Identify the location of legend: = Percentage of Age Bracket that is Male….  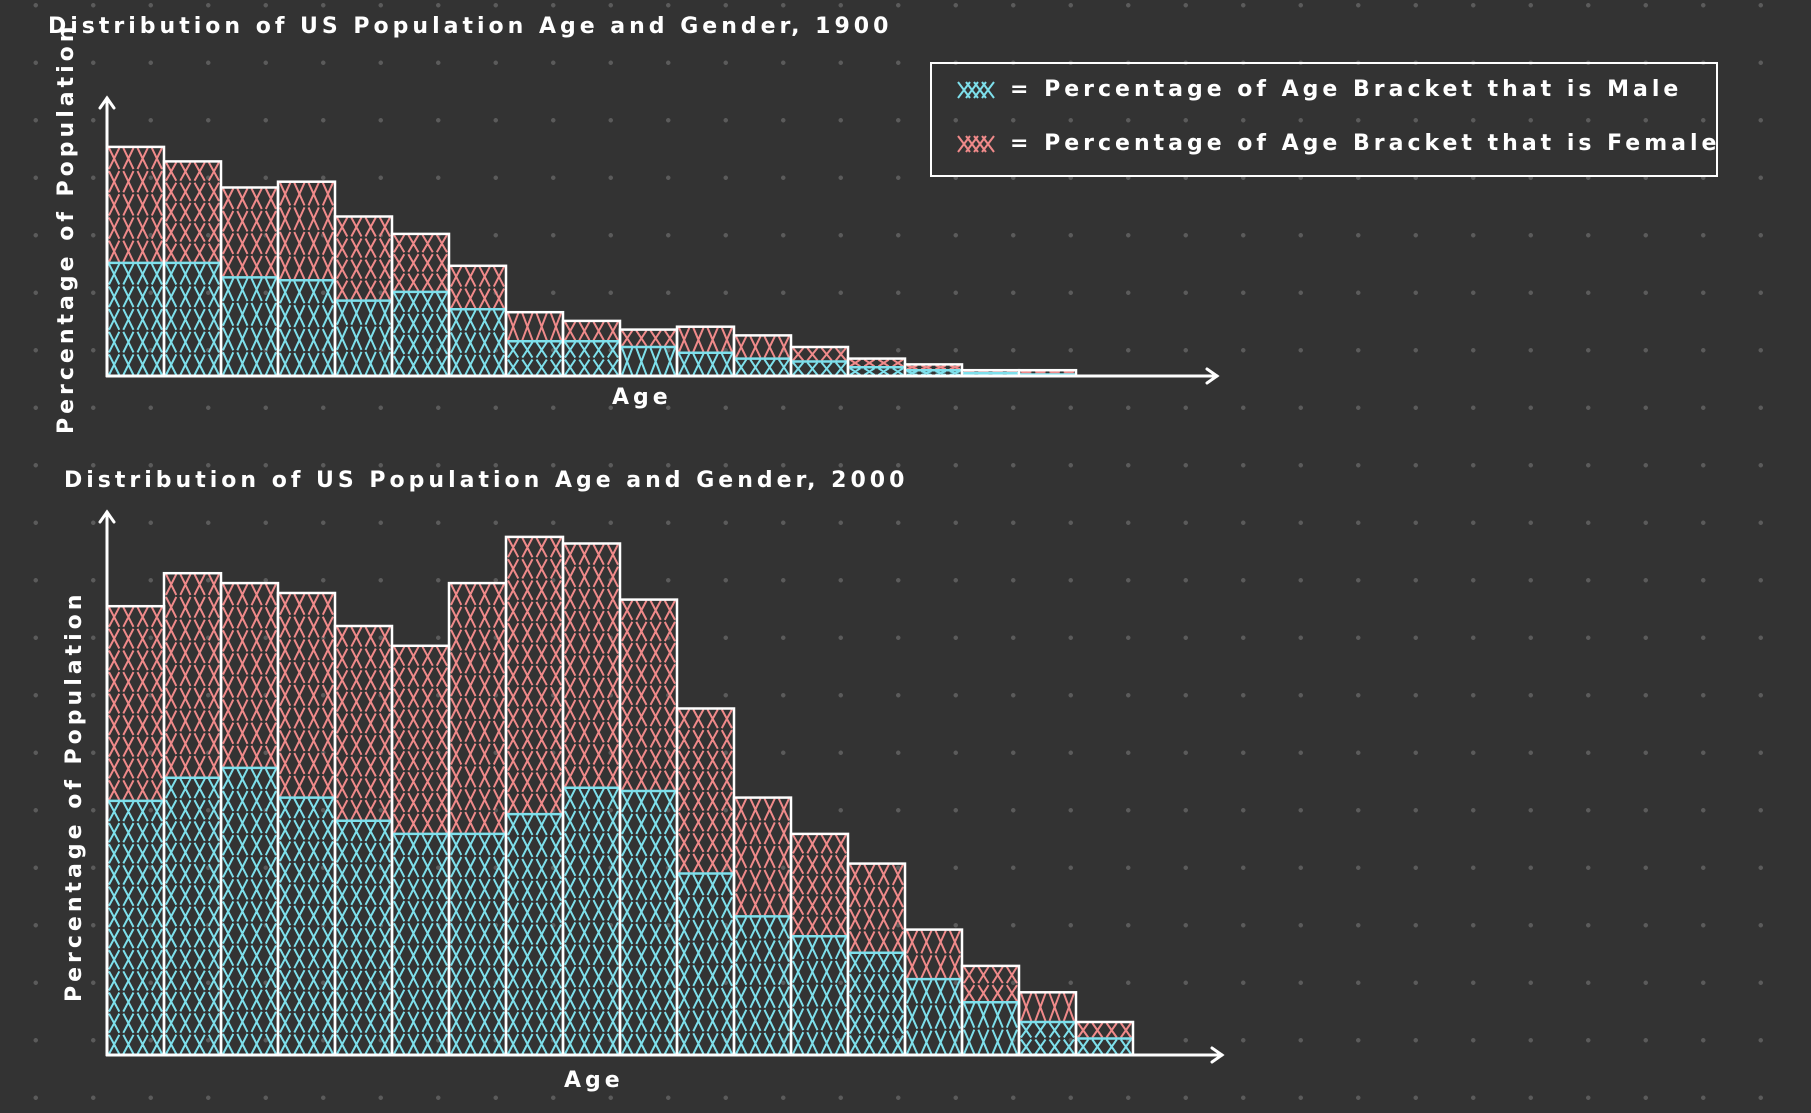
(1324, 119).